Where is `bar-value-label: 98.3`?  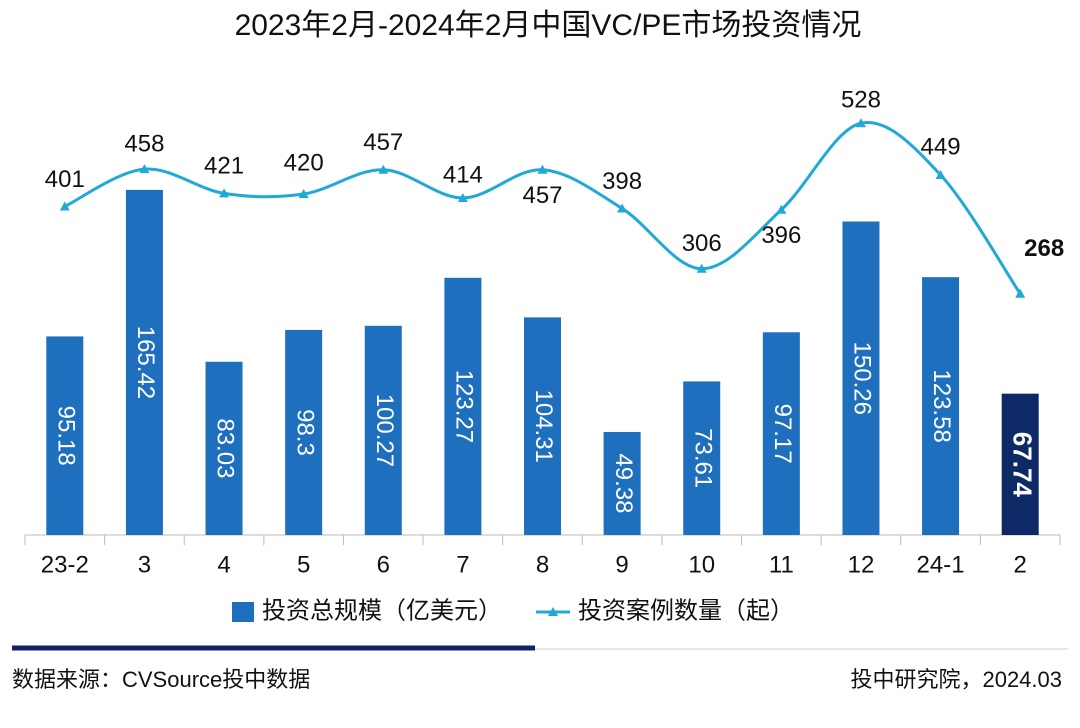
bar-value-label: 98.3 is located at coordinates (304, 432).